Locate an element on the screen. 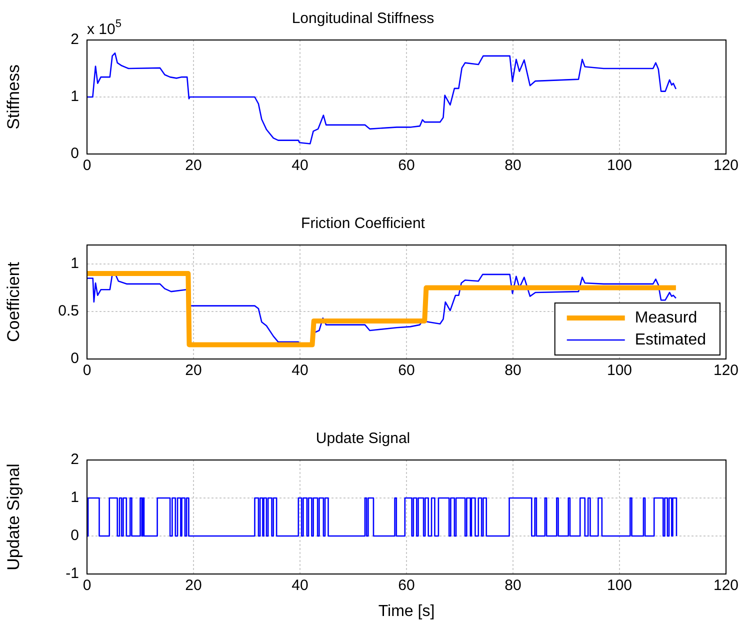 This screenshot has height=625, width=746. y-axis-title: Stiffness is located at coordinates (13, 97).